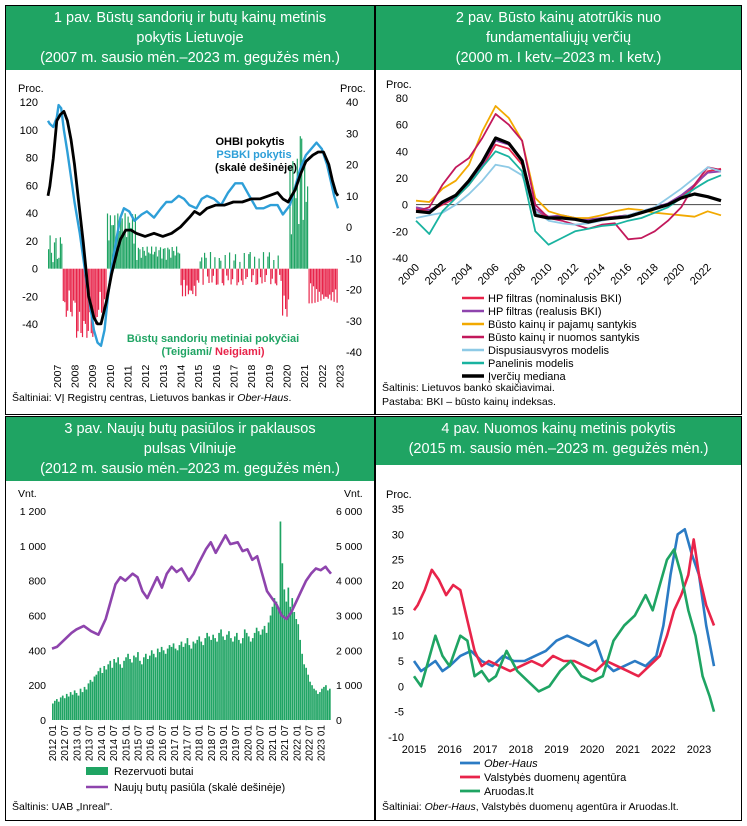 This screenshot has width=747, height=826. What do you see at coordinates (403, 807) in the screenshot?
I see `source-prefix: Šaltiniai:` at bounding box center [403, 807].